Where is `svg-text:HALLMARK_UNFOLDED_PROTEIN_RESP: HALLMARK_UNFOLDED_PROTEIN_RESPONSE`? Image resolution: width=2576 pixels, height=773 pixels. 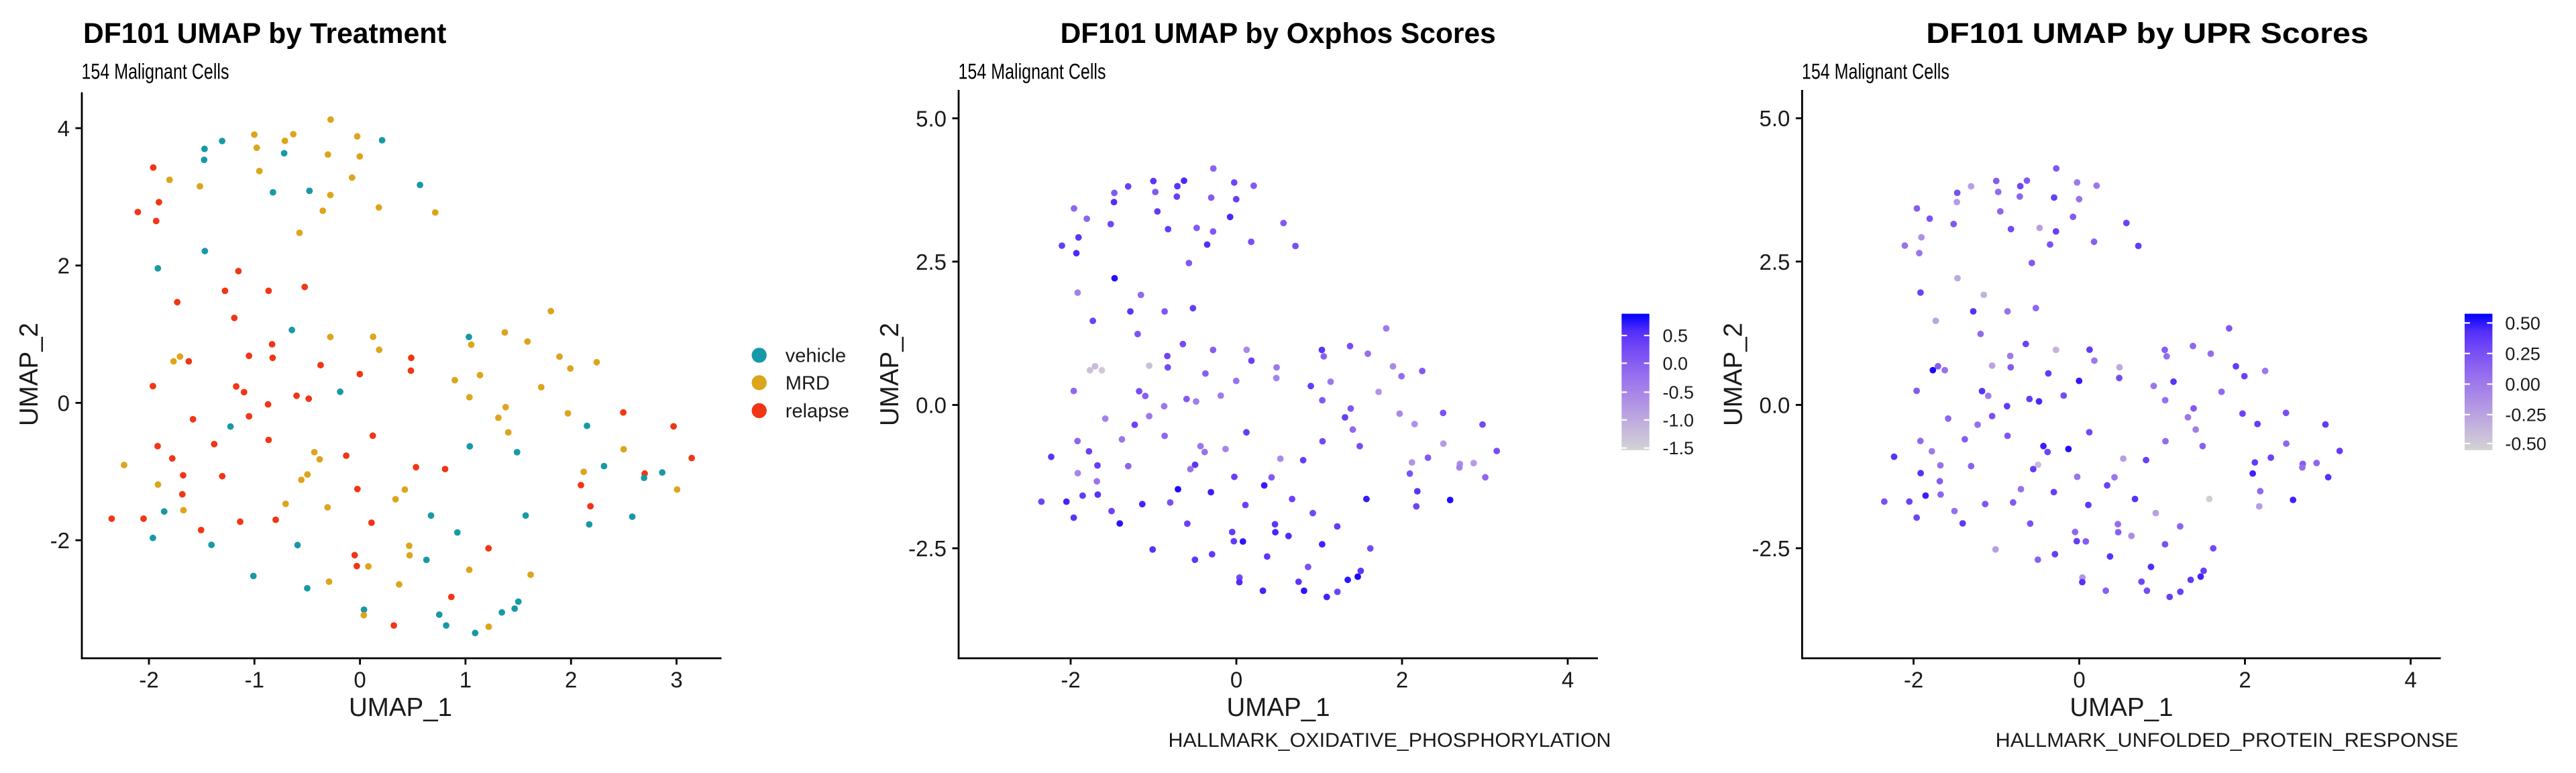 svg-text:HALLMARK_UNFOLDED_PROTEIN_RESP: HALLMARK_UNFOLDED_PROTEIN_RESPONSE is located at coordinates (2227, 740).